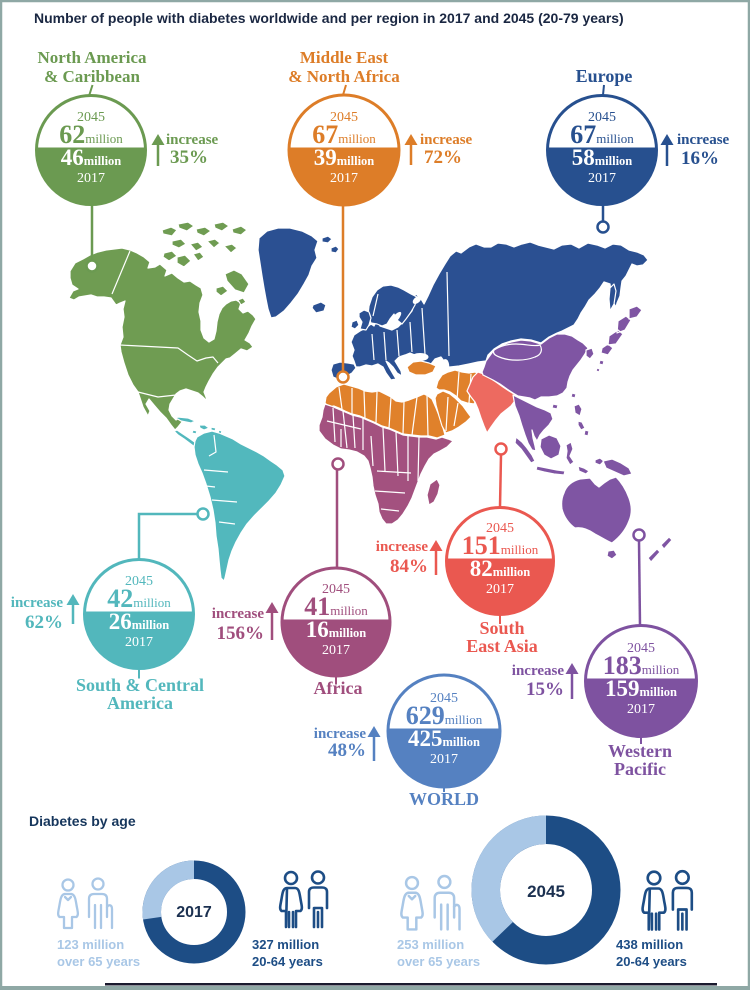 The height and width of the screenshot is (990, 750). Describe the element at coordinates (44, 622) in the screenshot. I see `svg-text: 62%` at that location.